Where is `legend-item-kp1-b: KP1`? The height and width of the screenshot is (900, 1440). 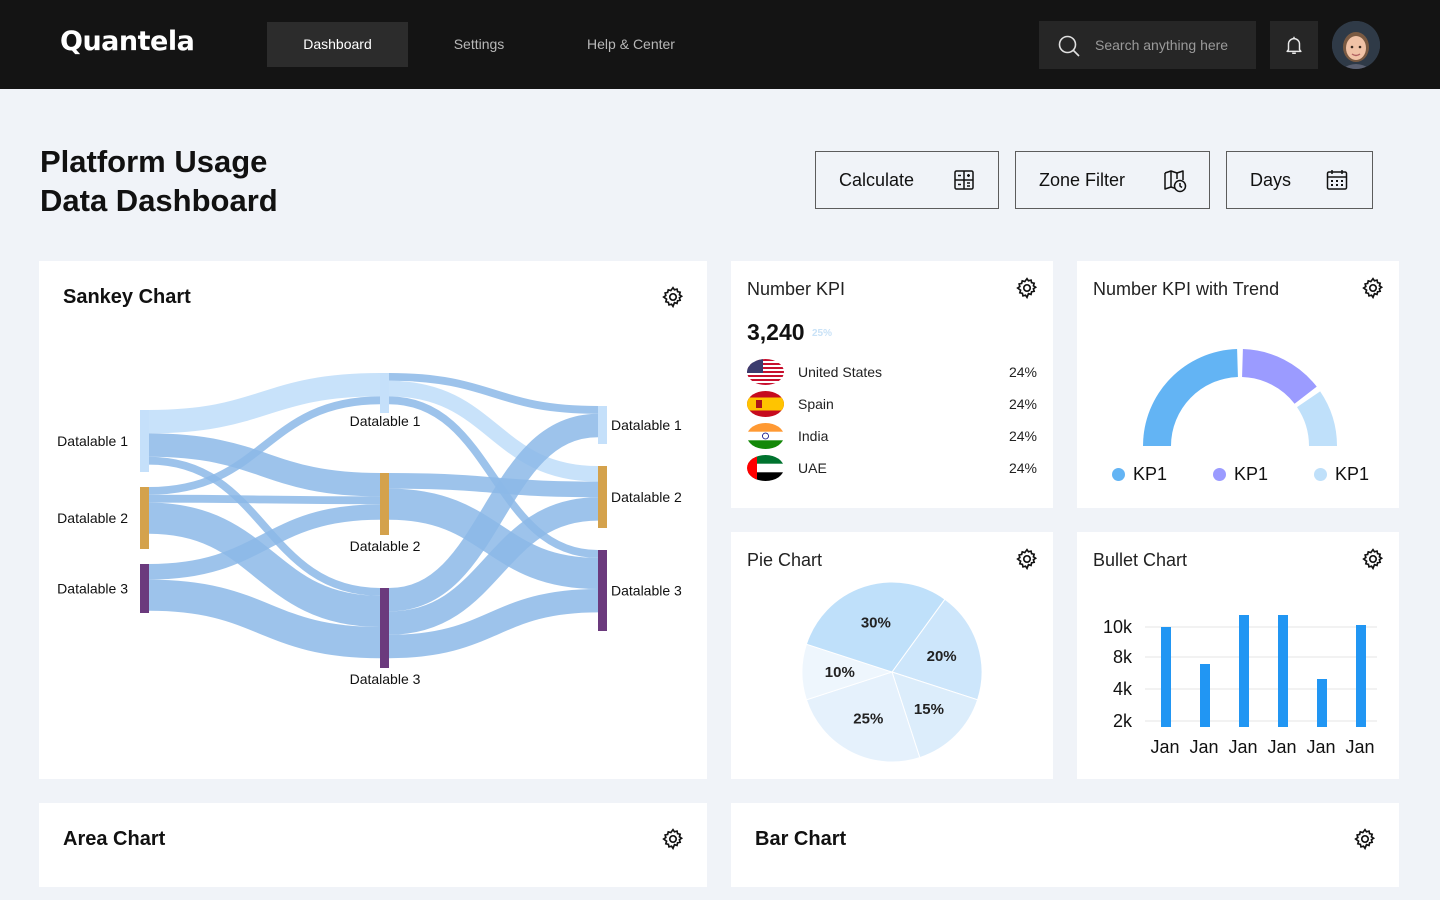
legend-item-kp1-b: KP1 is located at coordinates (1240, 474).